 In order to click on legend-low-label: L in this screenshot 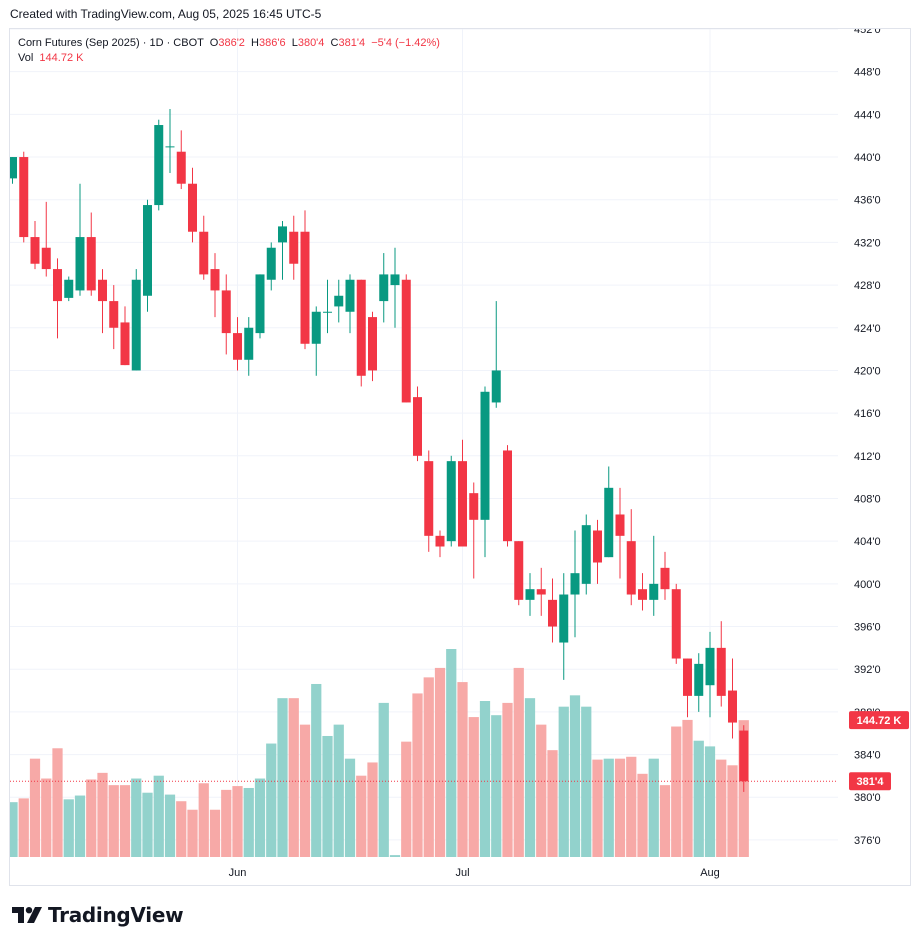, I will do `click(294, 43)`.